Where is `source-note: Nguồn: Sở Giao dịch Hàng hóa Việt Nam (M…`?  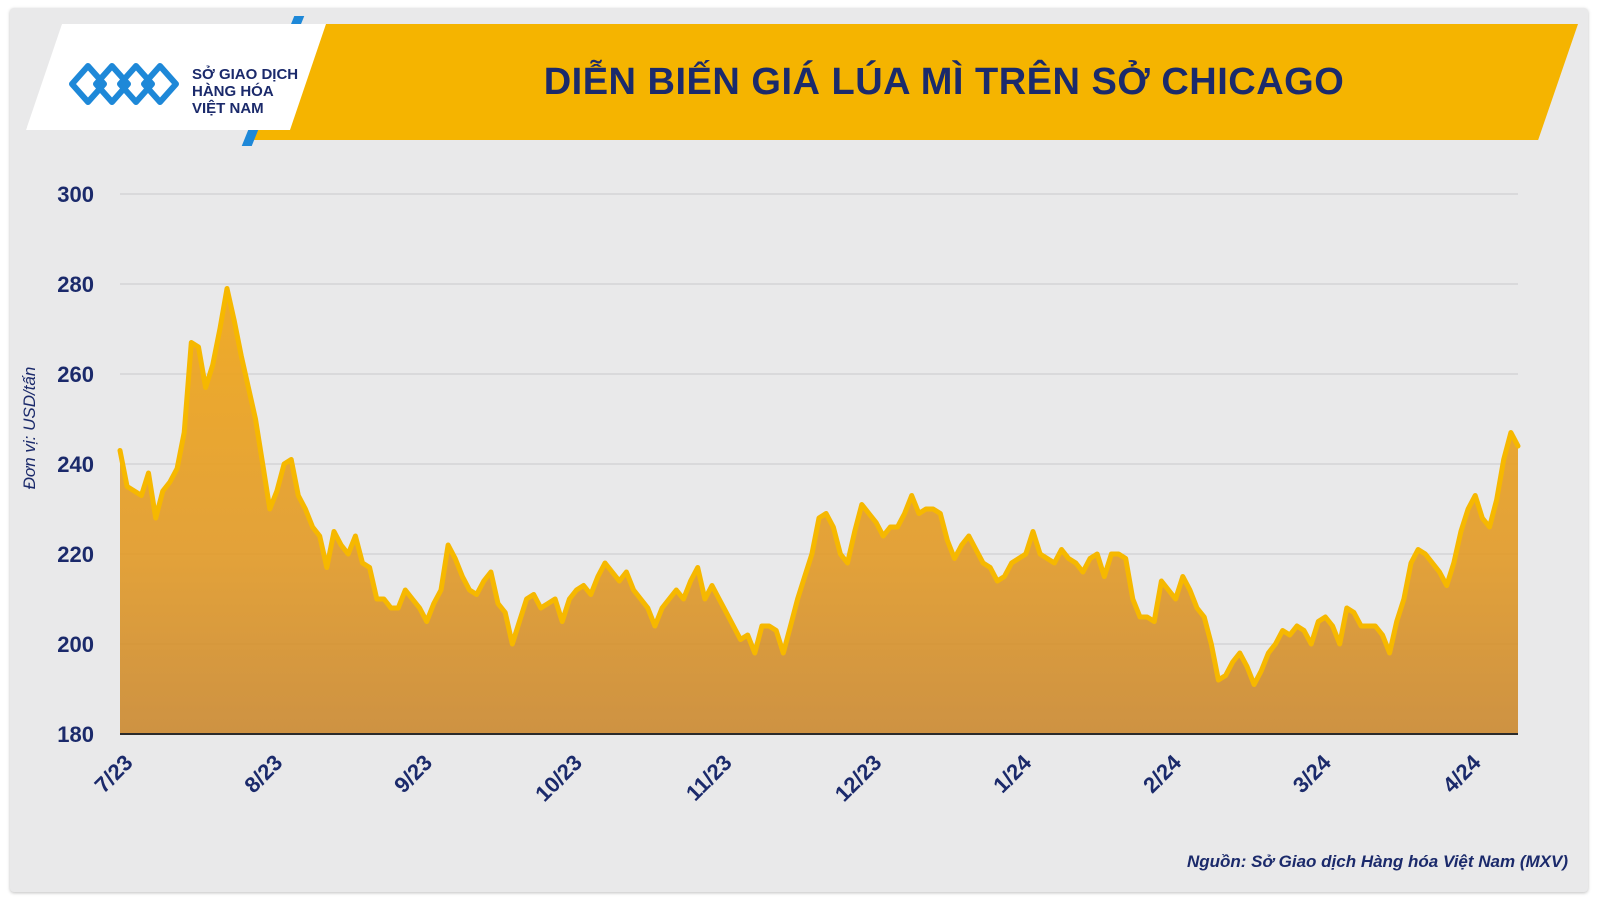 source-note: Nguồn: Sở Giao dịch Hàng hóa Việt Nam (M… is located at coordinates (1377, 861).